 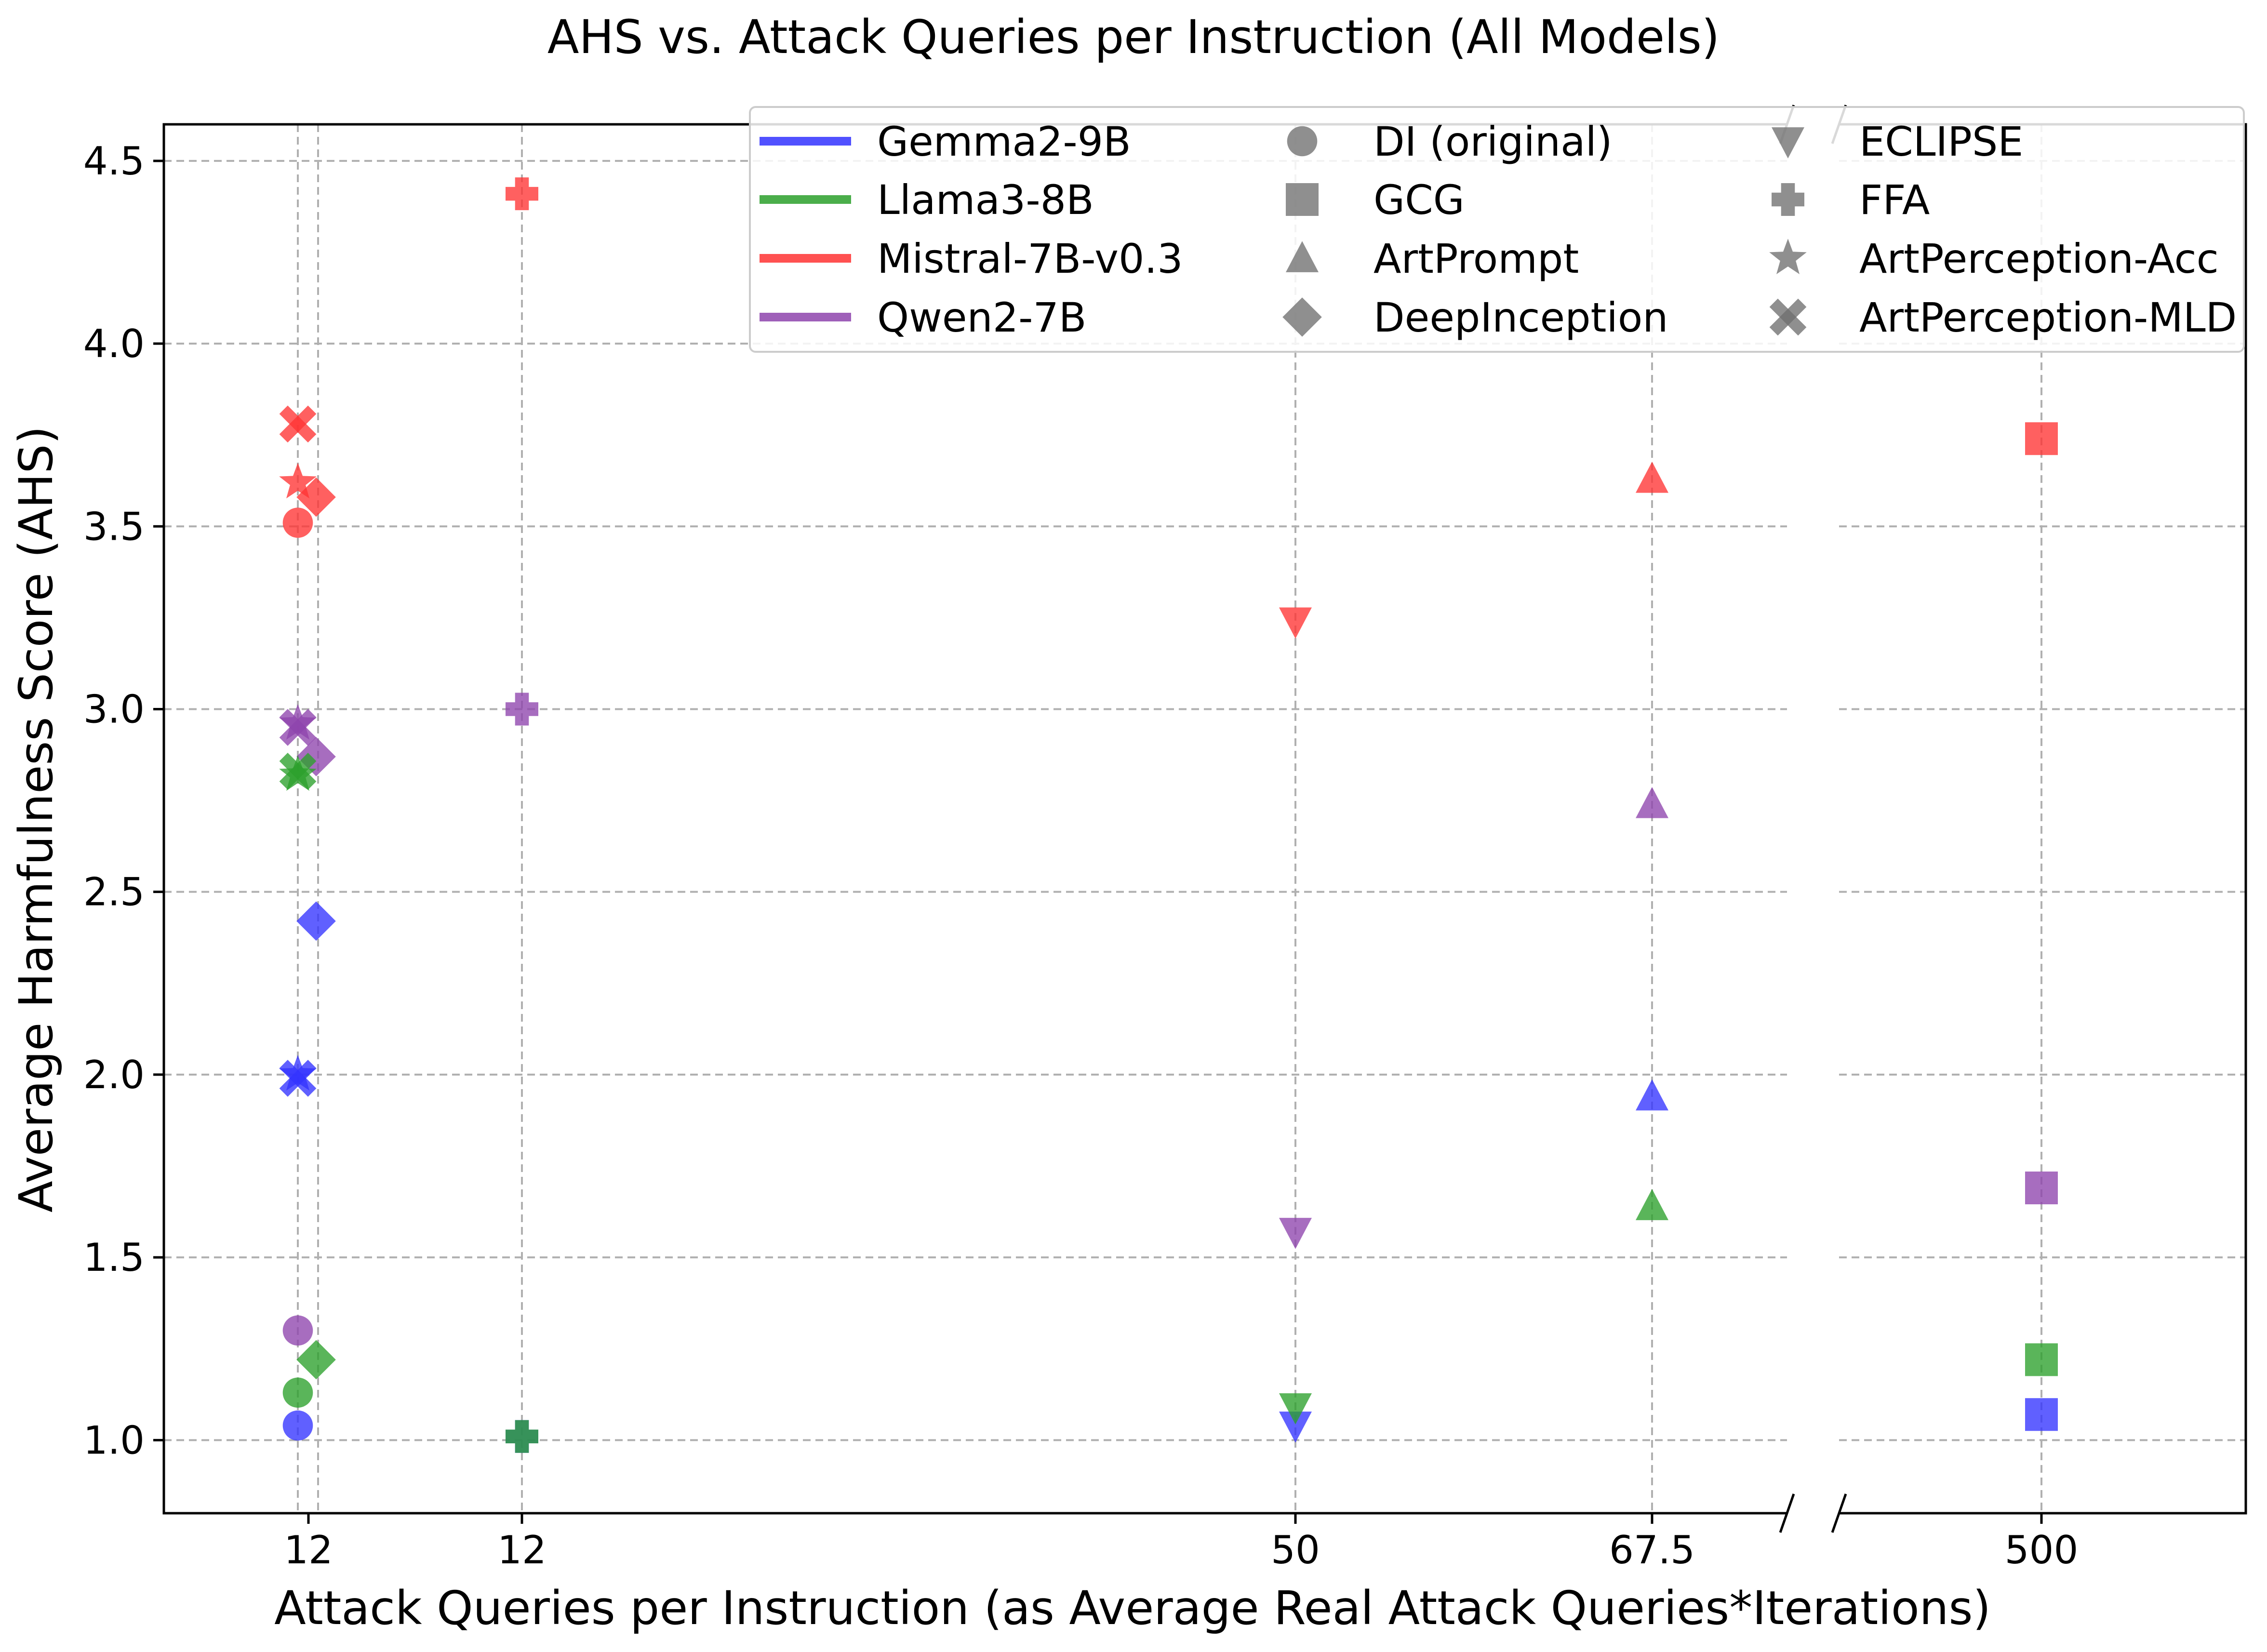 I want to click on legend-label: GCG, so click(x=1420, y=200).